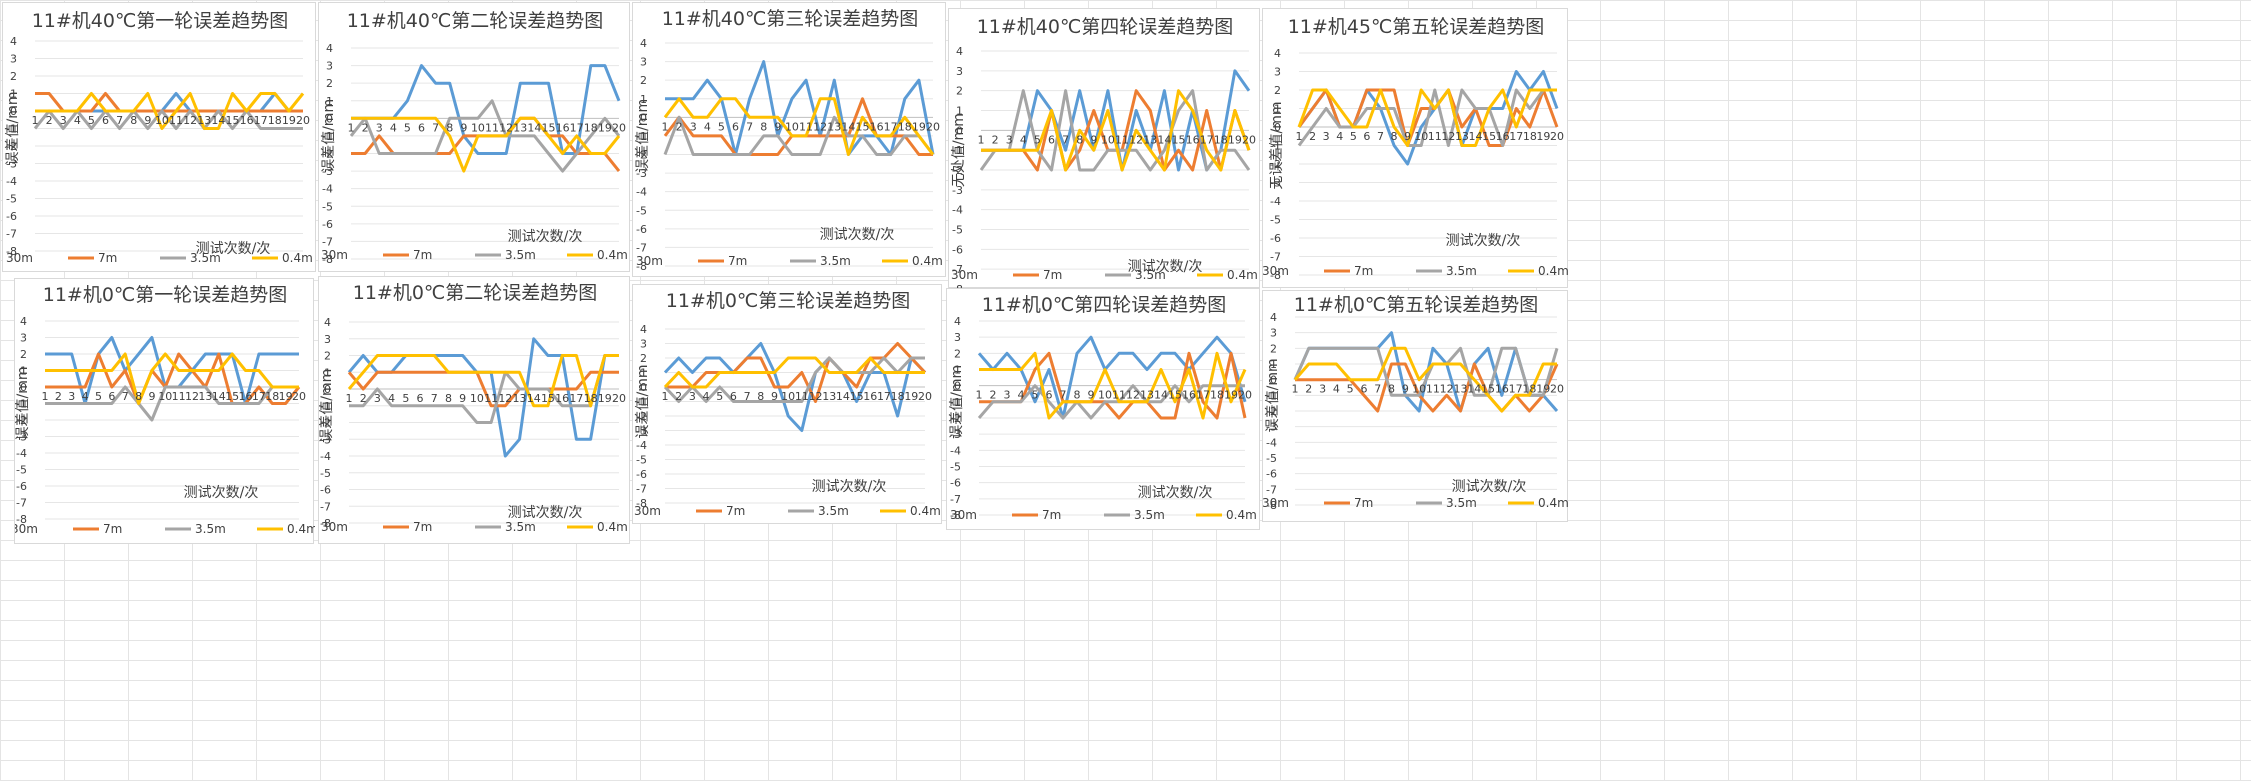  Describe the element at coordinates (957, 150) in the screenshot. I see `y-tick-label: -1` at that location.